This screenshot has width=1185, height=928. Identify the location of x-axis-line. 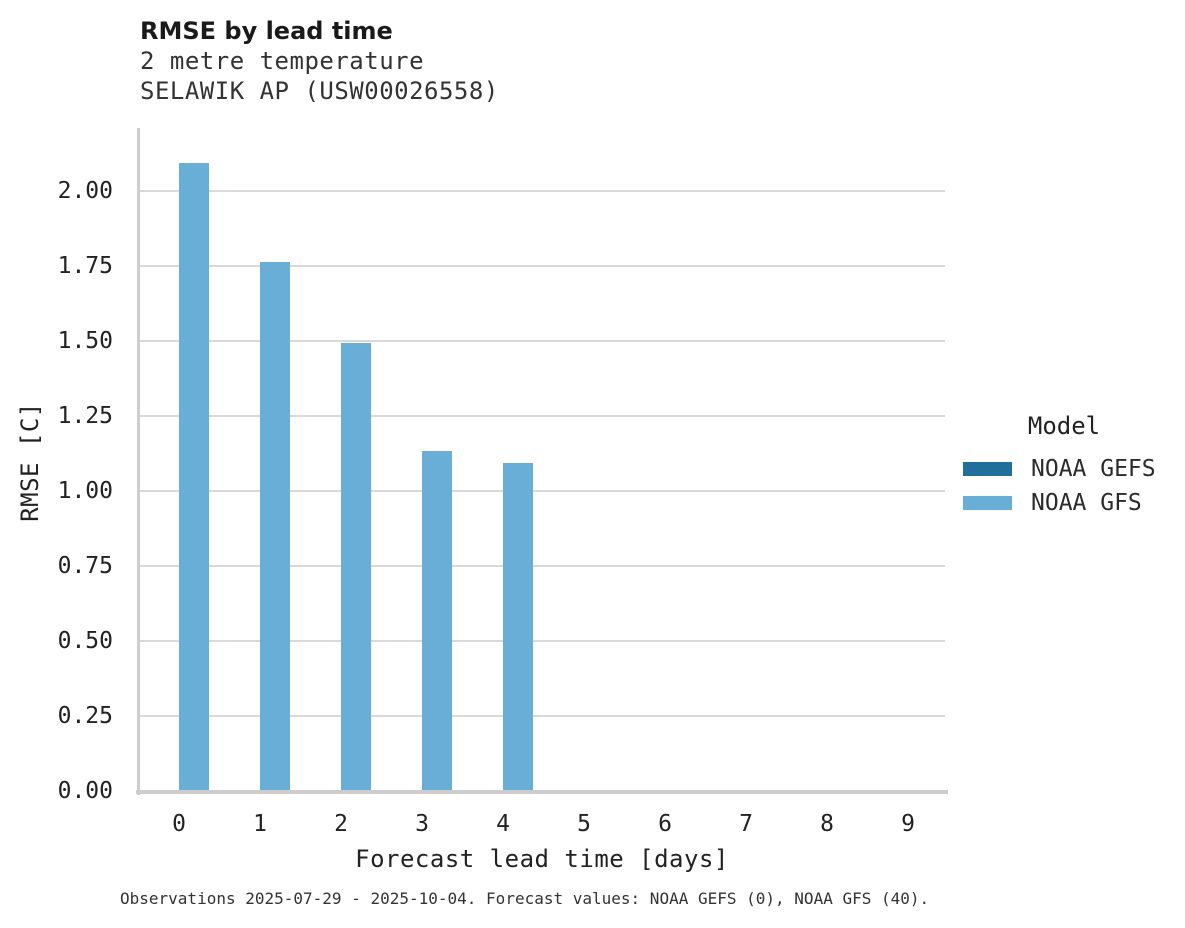
(542, 792).